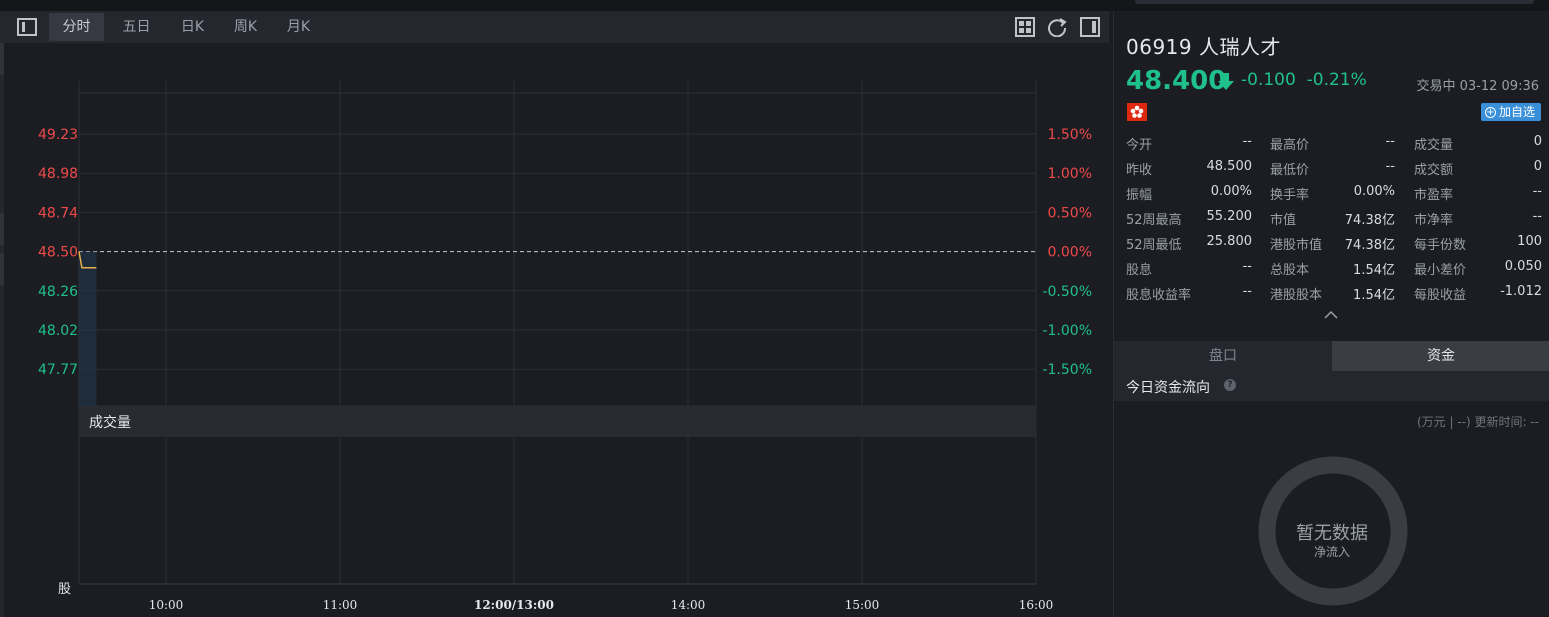 The image size is (1549, 617). Describe the element at coordinates (1434, 220) in the screenshot. I see `stat-label: 市净率` at that location.